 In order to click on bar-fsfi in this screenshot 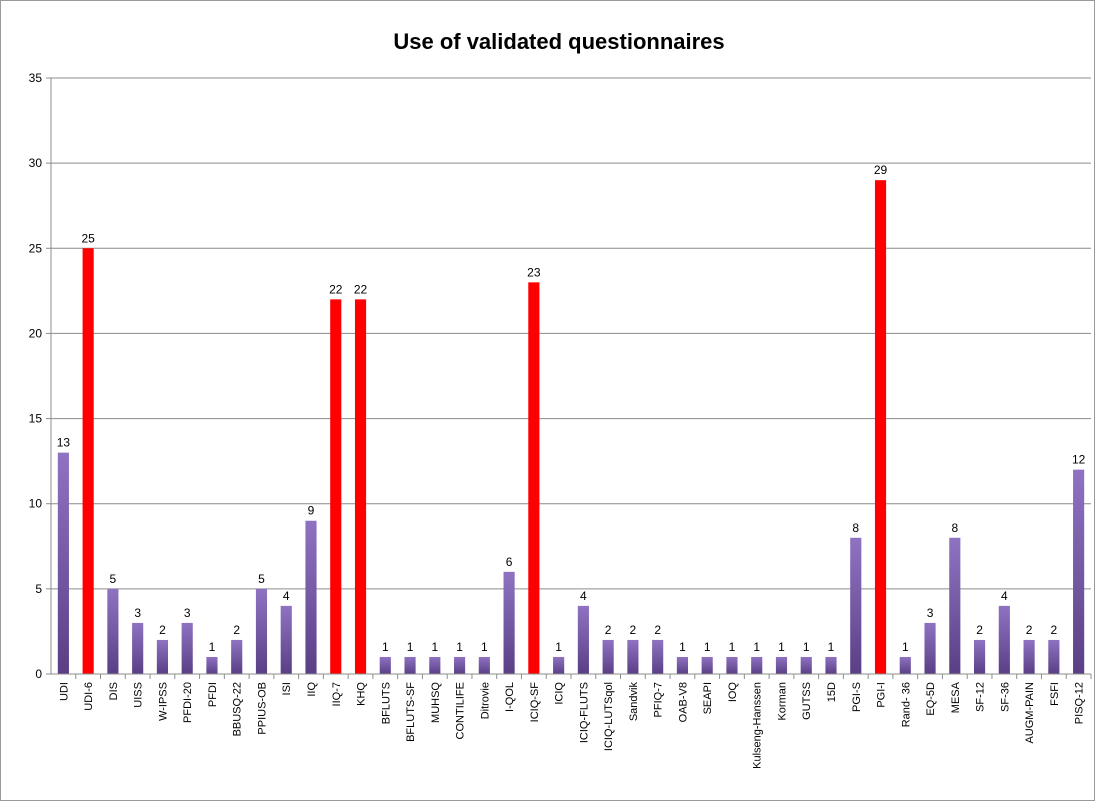, I will do `click(1054, 656)`.